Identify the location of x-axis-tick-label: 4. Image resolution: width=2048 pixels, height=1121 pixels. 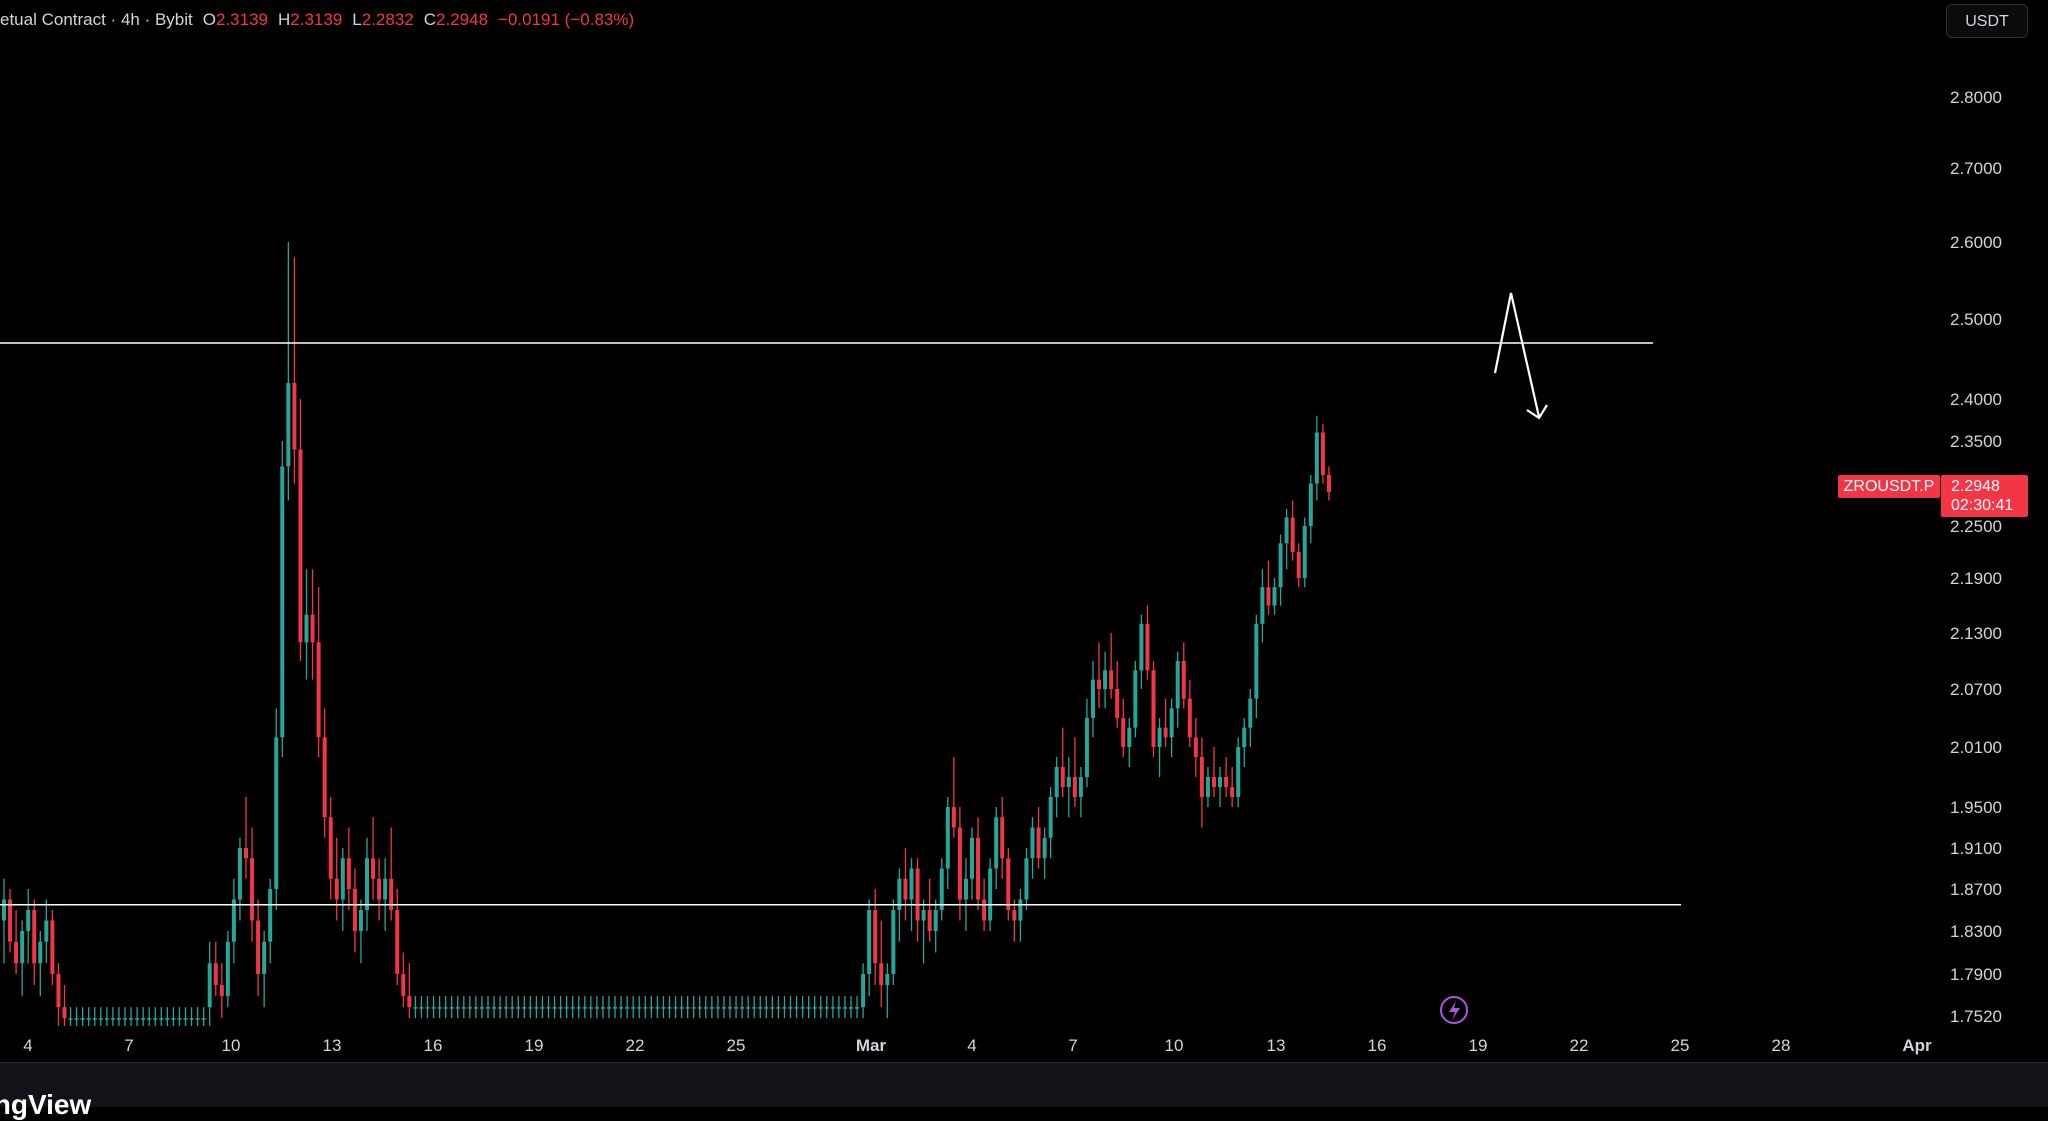
(971, 1045).